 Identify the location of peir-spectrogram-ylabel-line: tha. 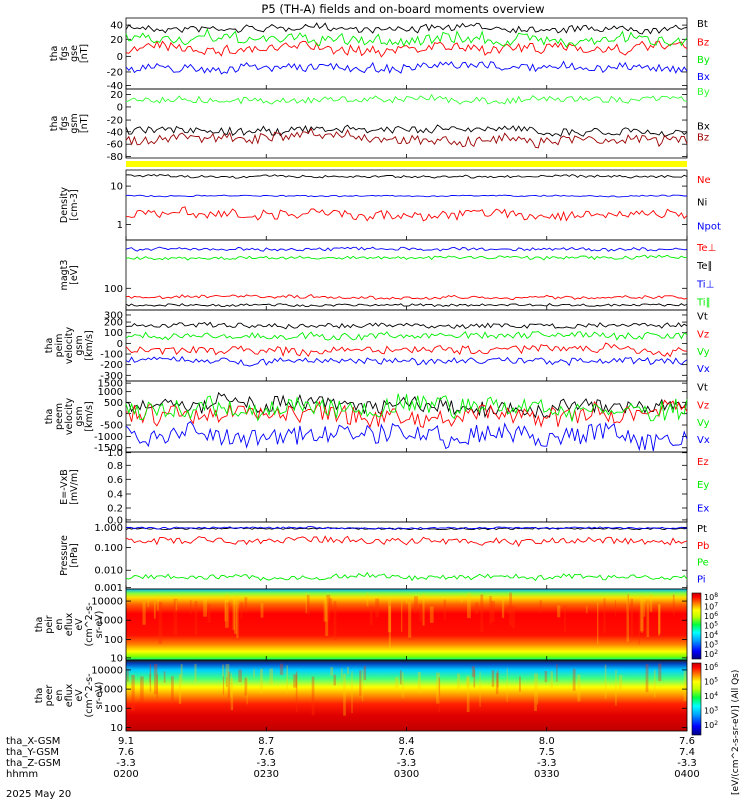
(39, 625).